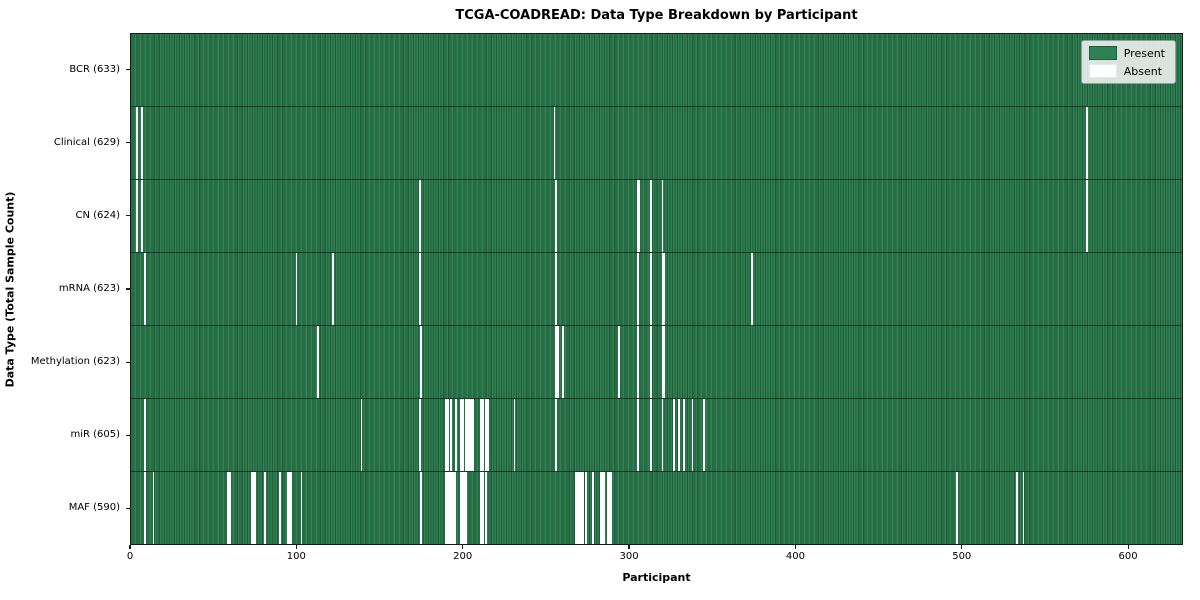 This screenshot has height=600, width=1200. I want to click on x-axis-label: Participant, so click(656, 577).